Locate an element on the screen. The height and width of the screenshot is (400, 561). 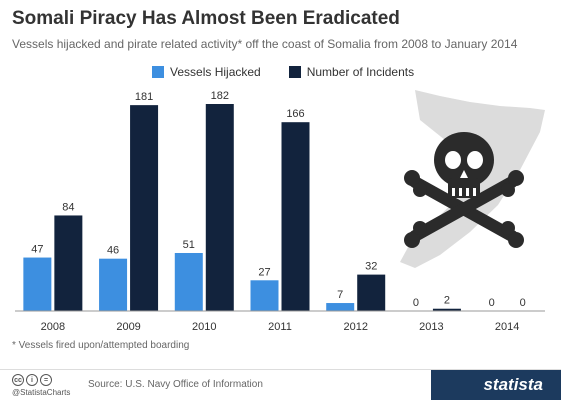
x-tick-labels: 2008 2009 2010 2011 2012 2013 2014 is located at coordinates (280, 327).